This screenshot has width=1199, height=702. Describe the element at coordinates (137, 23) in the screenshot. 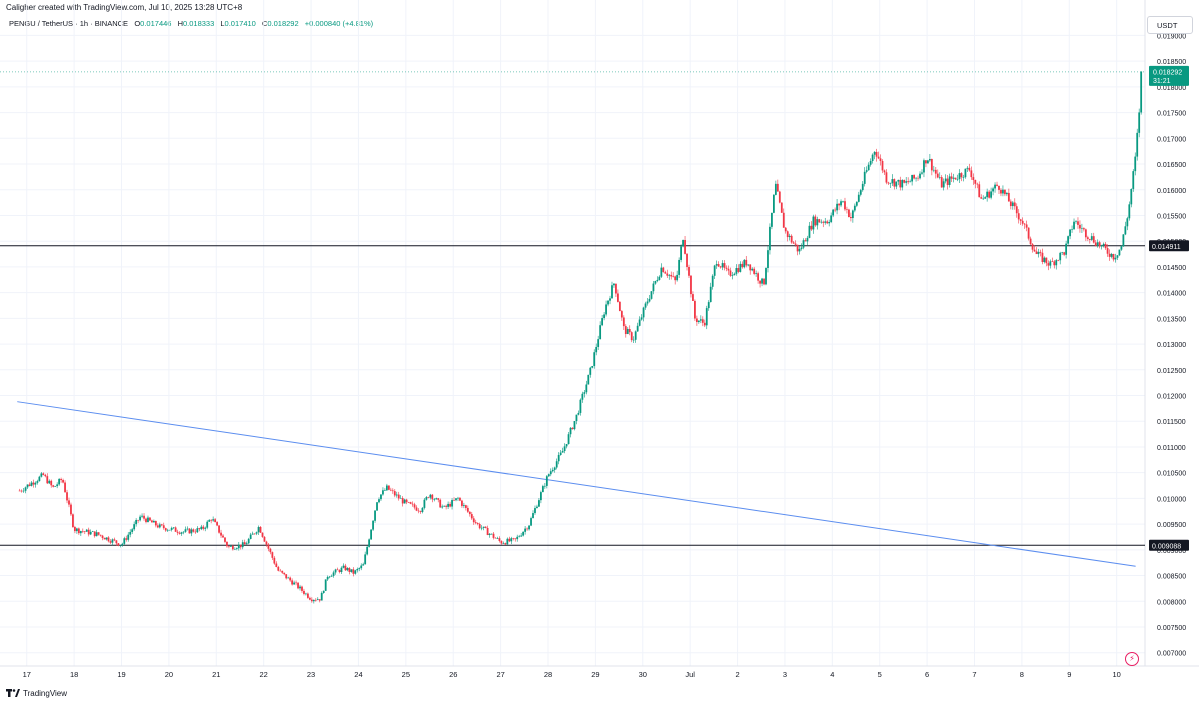

I see `open-label: O` at that location.